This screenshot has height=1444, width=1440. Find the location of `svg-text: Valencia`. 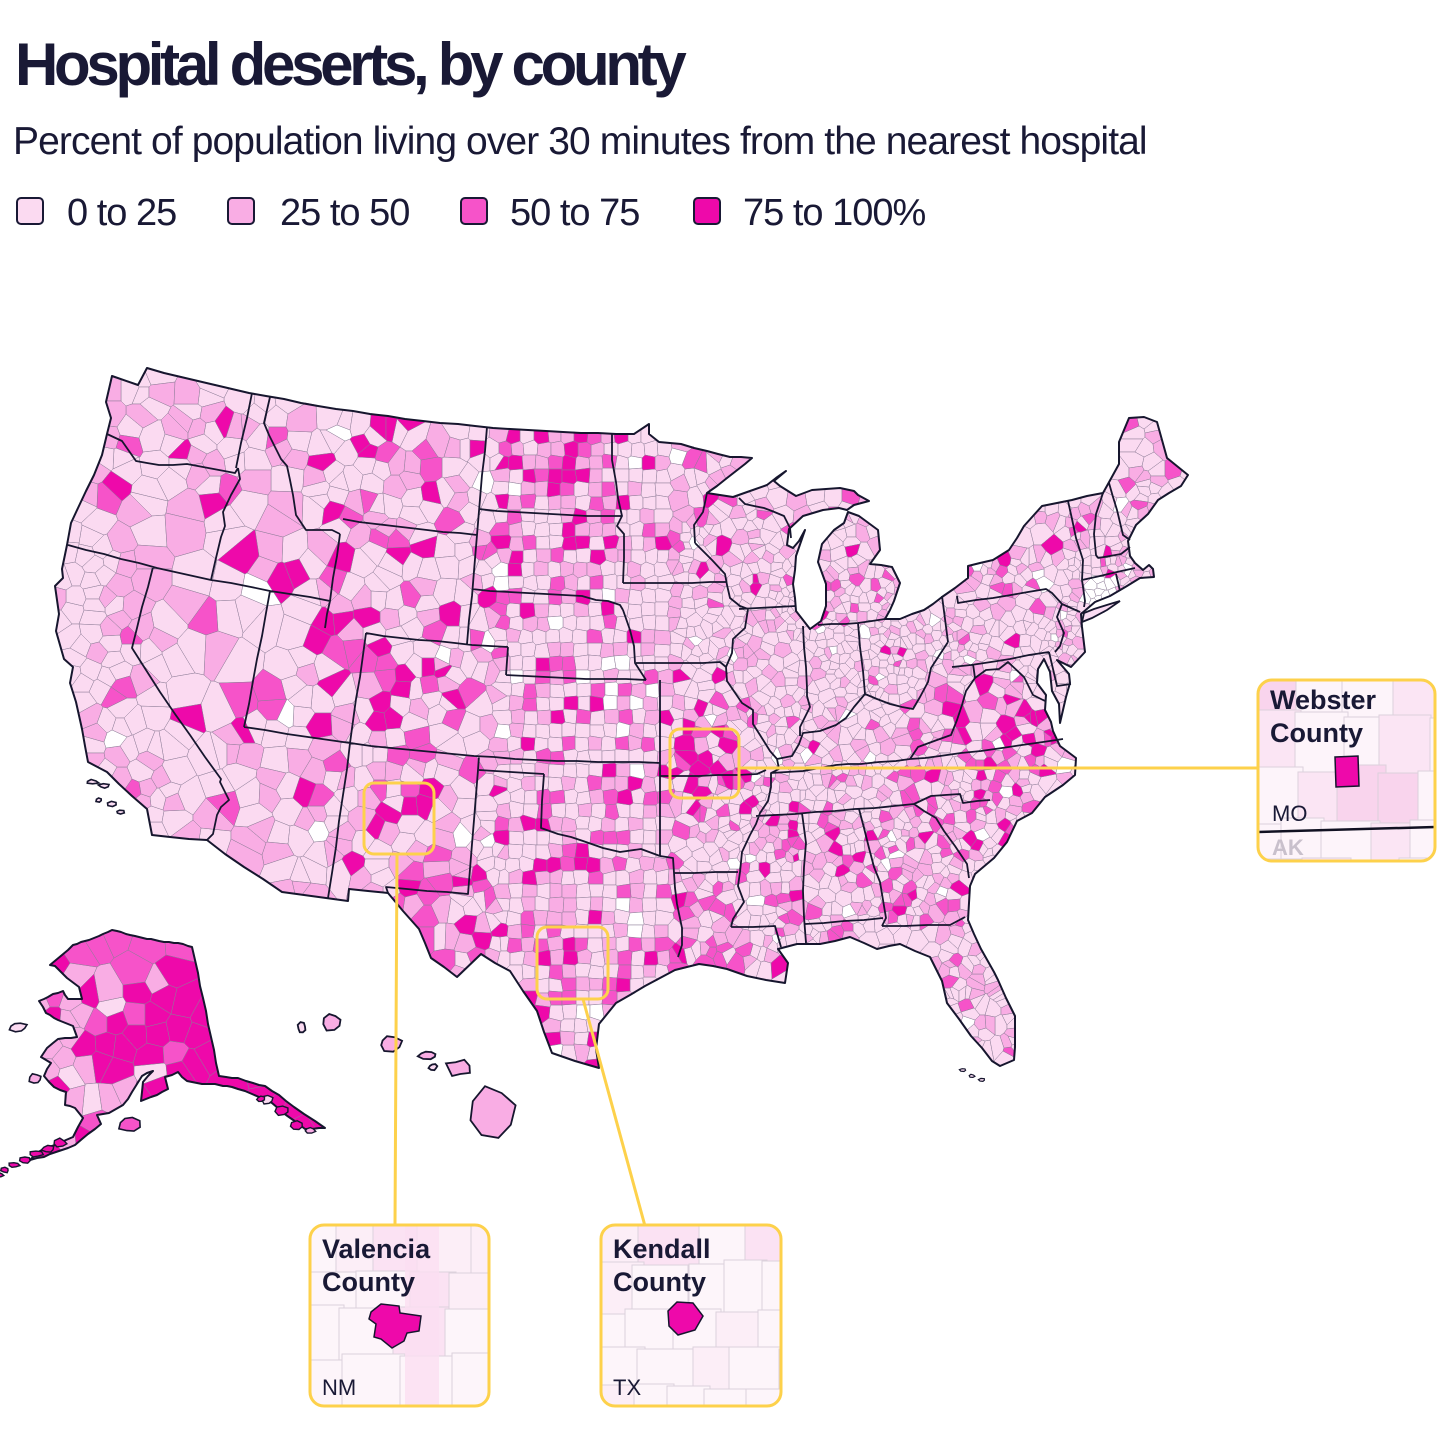

svg-text: Valencia is located at coordinates (376, 1249).